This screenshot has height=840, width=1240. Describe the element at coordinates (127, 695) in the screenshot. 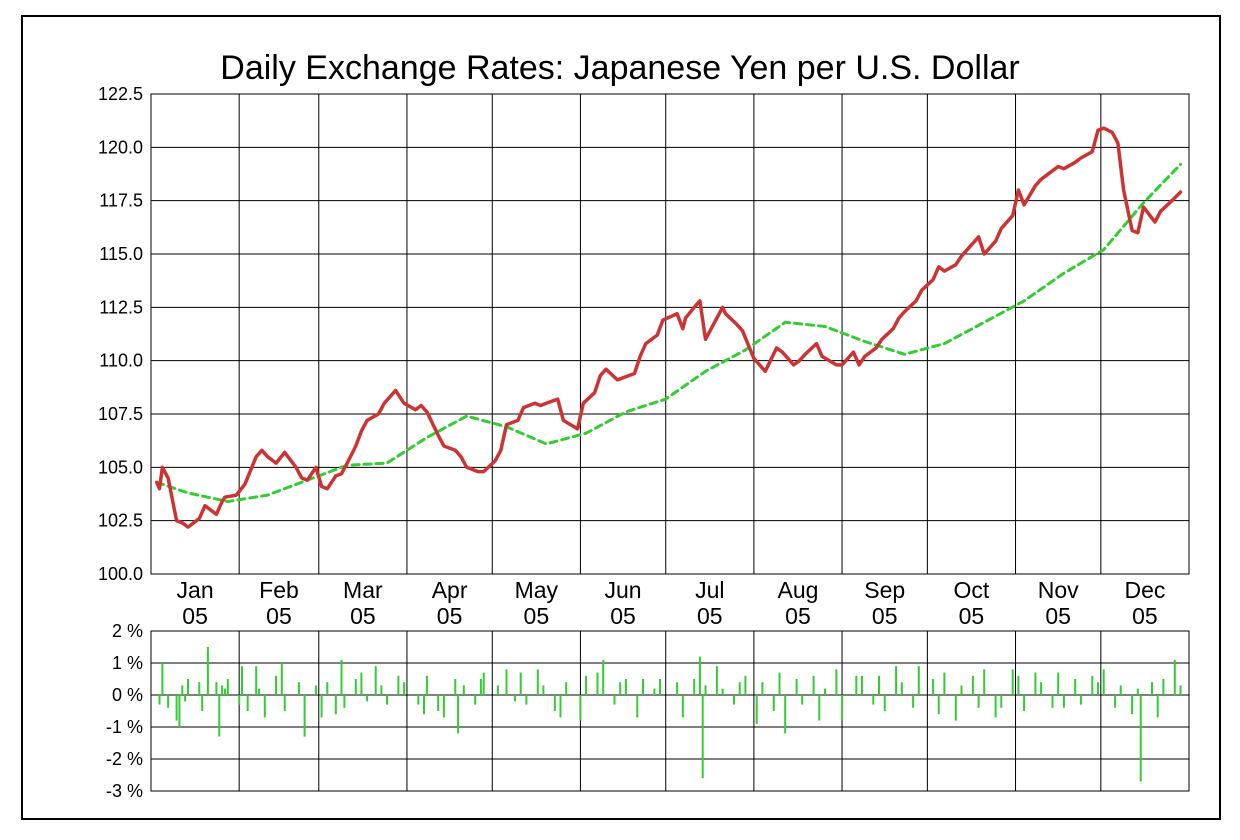

I see `y-tick-label: 0 %` at that location.